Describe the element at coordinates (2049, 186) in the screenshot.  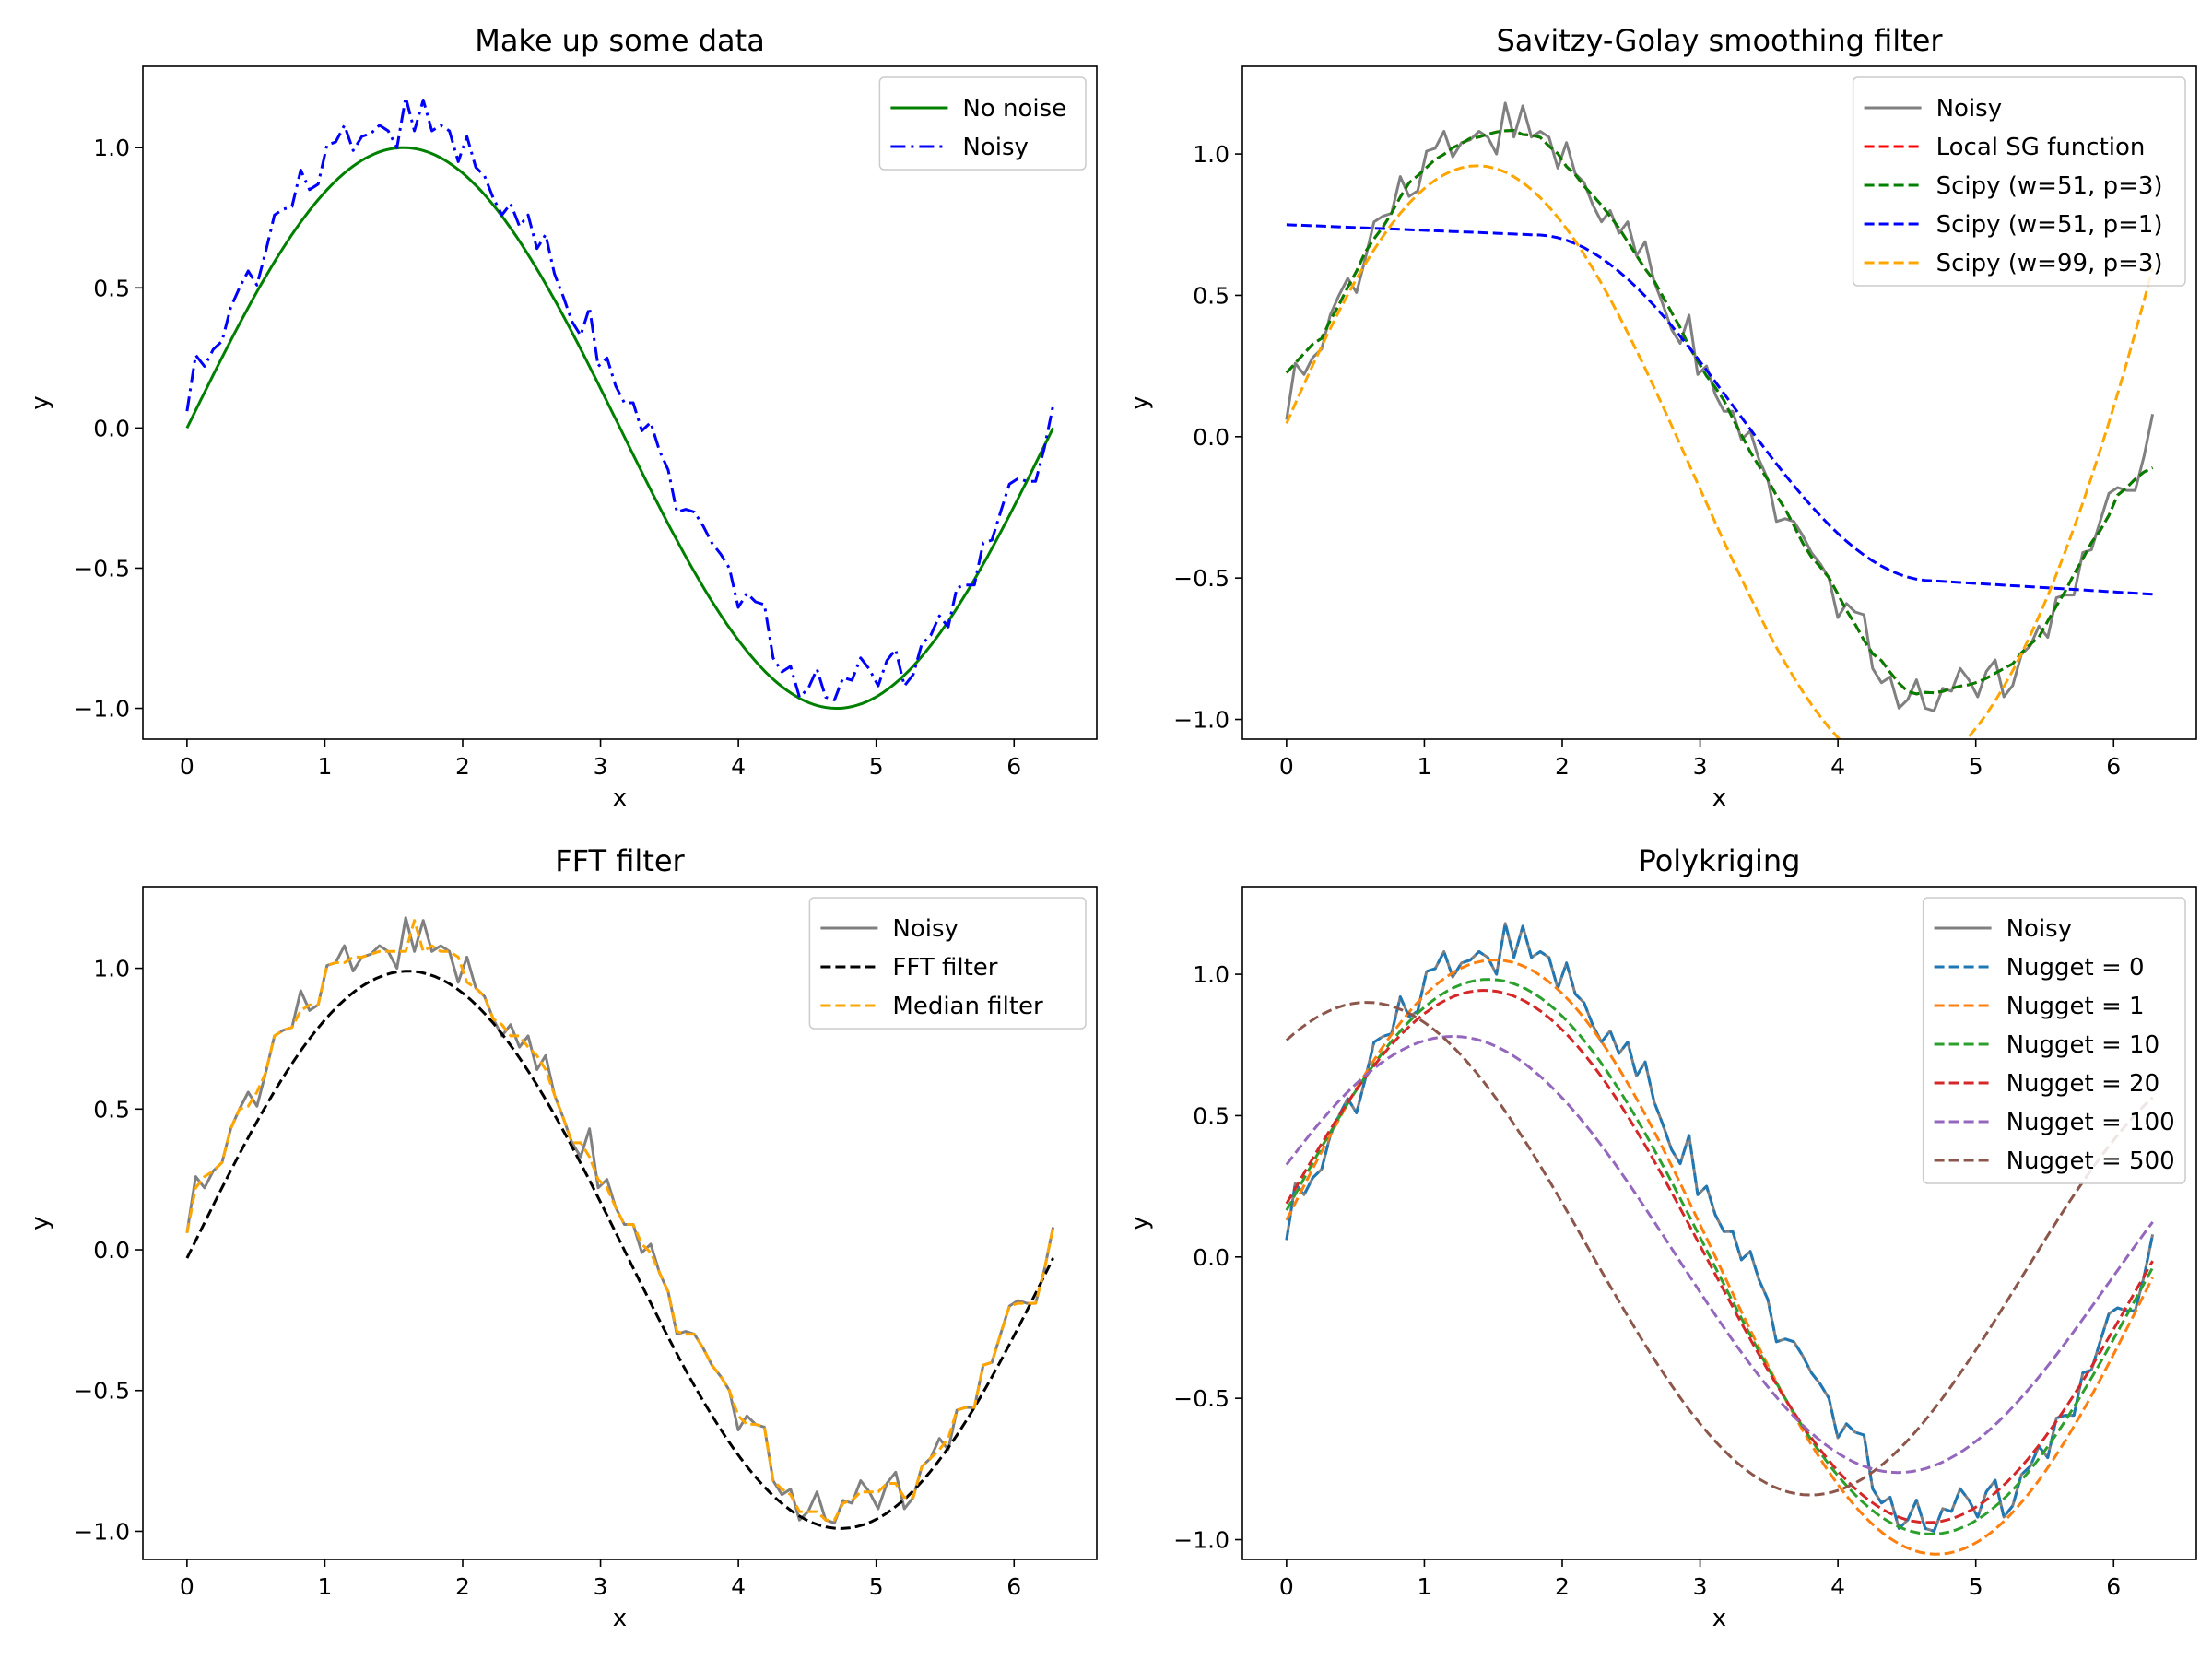
I see `legend-label: Scipy (w=51, p=3)` at that location.